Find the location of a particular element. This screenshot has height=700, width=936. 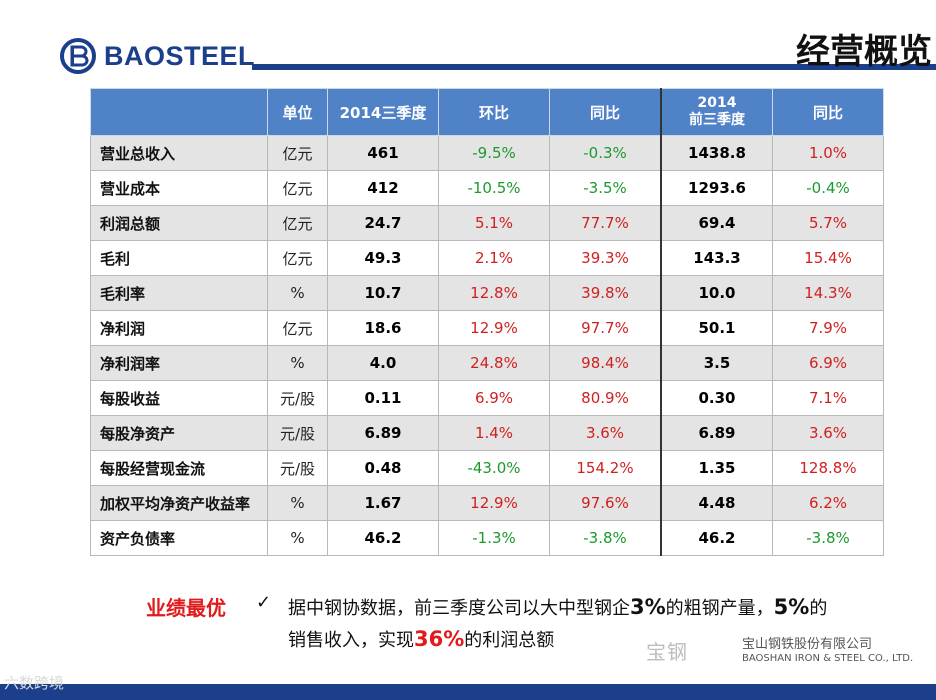

yoy-change: -3.5% is located at coordinates (605, 188).